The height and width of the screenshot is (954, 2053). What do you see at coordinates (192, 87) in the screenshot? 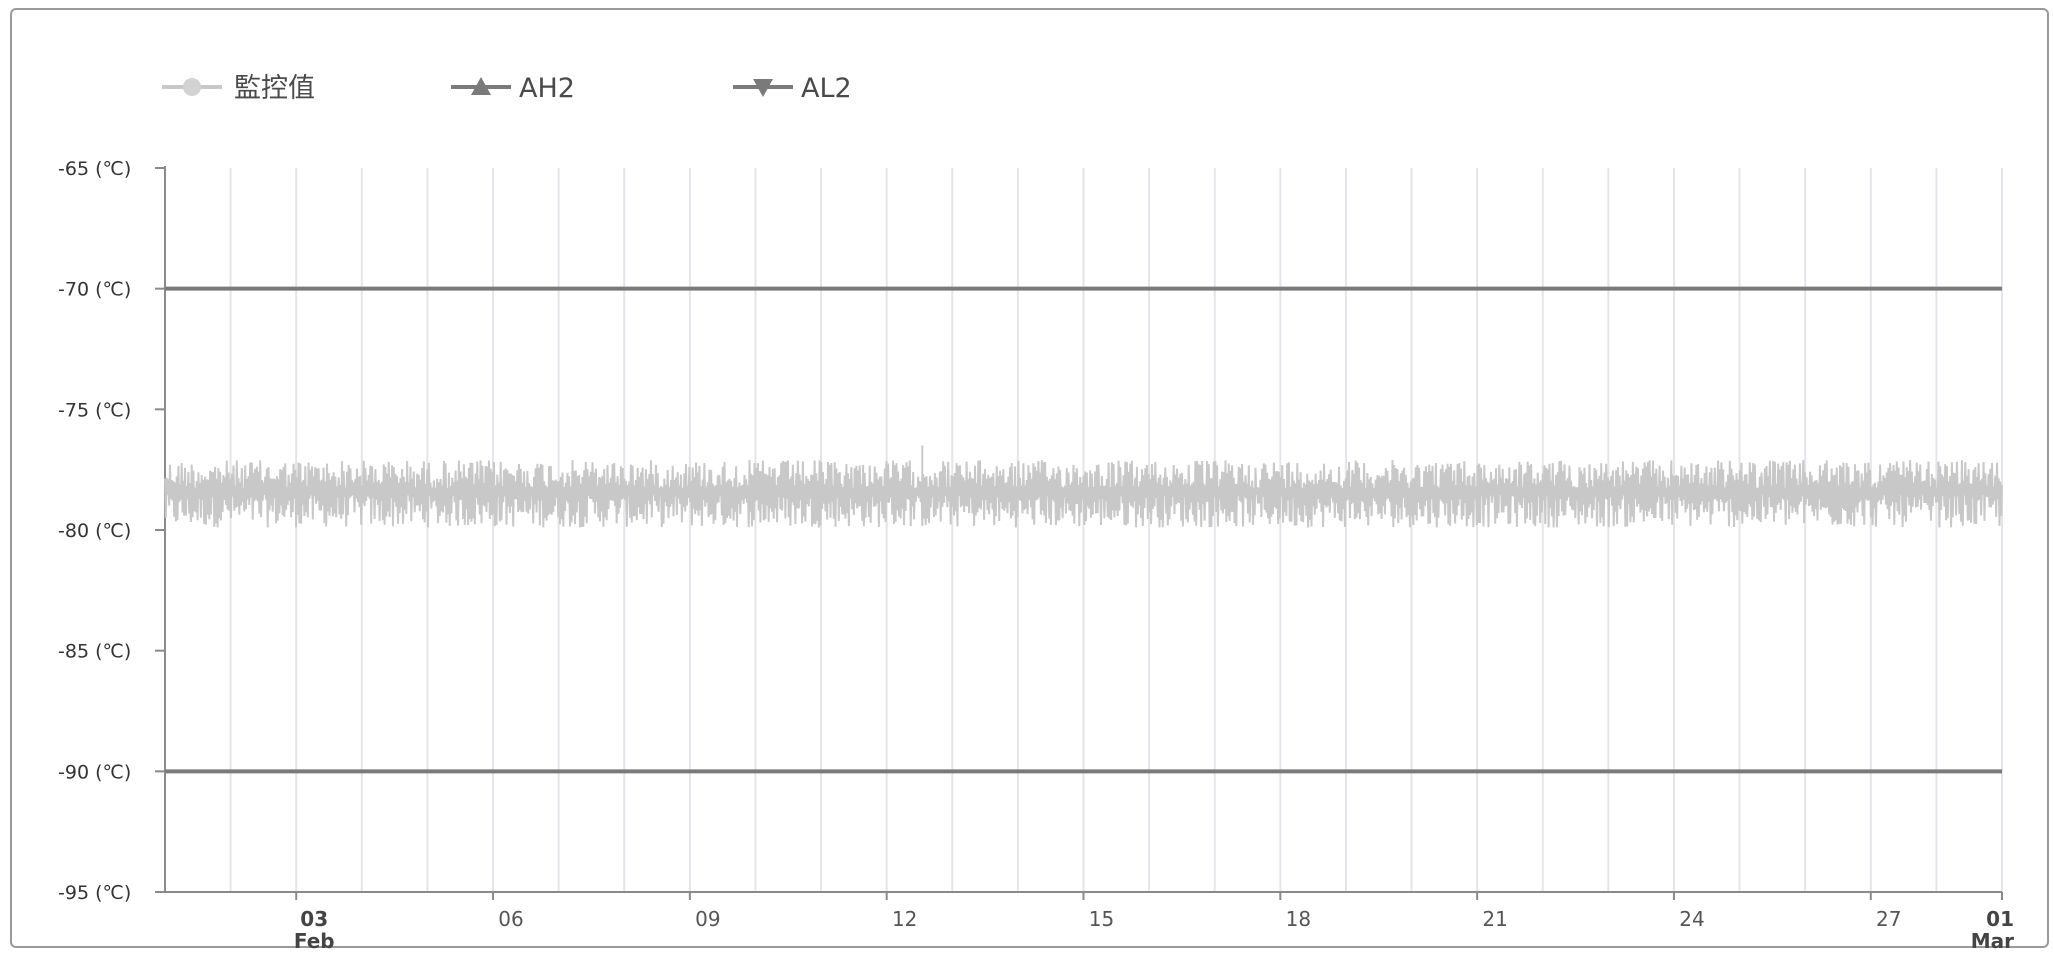
I see `circle-marker-icon` at bounding box center [192, 87].